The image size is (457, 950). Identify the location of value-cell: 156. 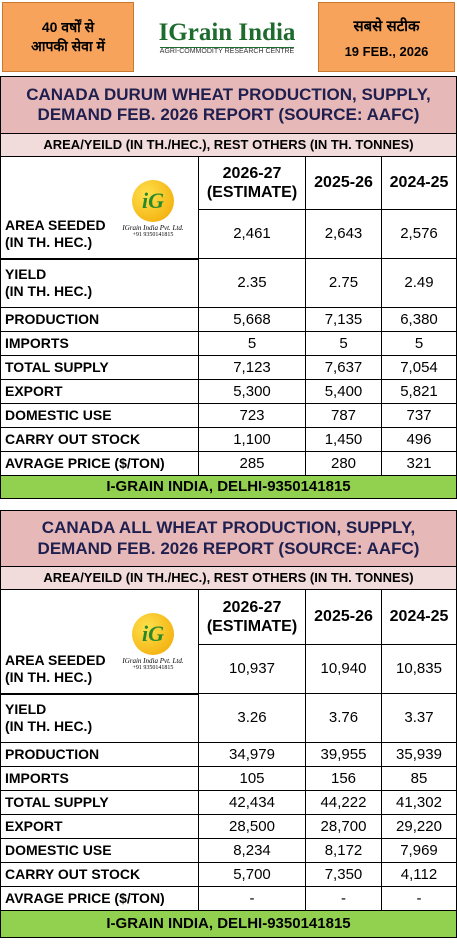
(343, 778).